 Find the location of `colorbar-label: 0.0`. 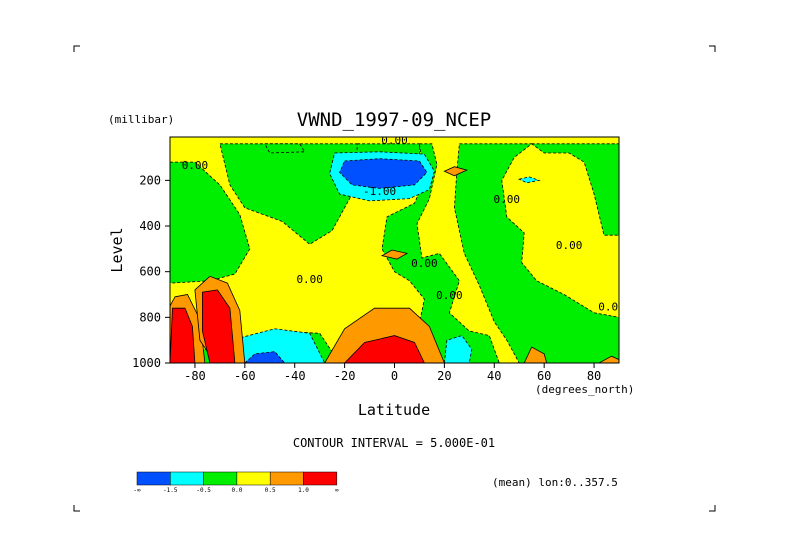

colorbar-label: 0.0 is located at coordinates (236, 490).